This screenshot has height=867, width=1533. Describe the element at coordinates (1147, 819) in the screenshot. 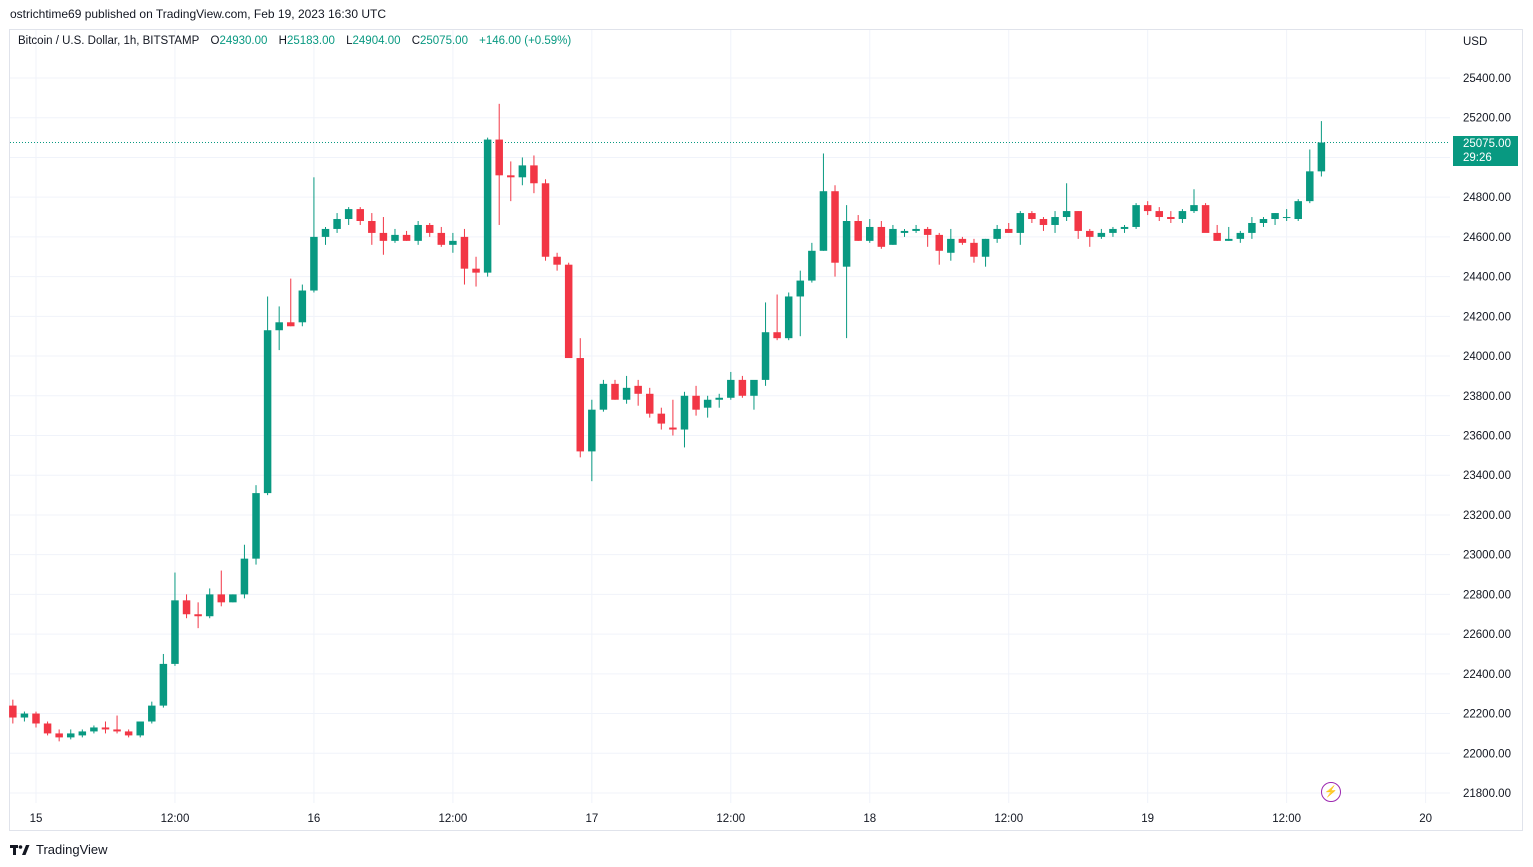

I see `x-tick-label: 19` at that location.